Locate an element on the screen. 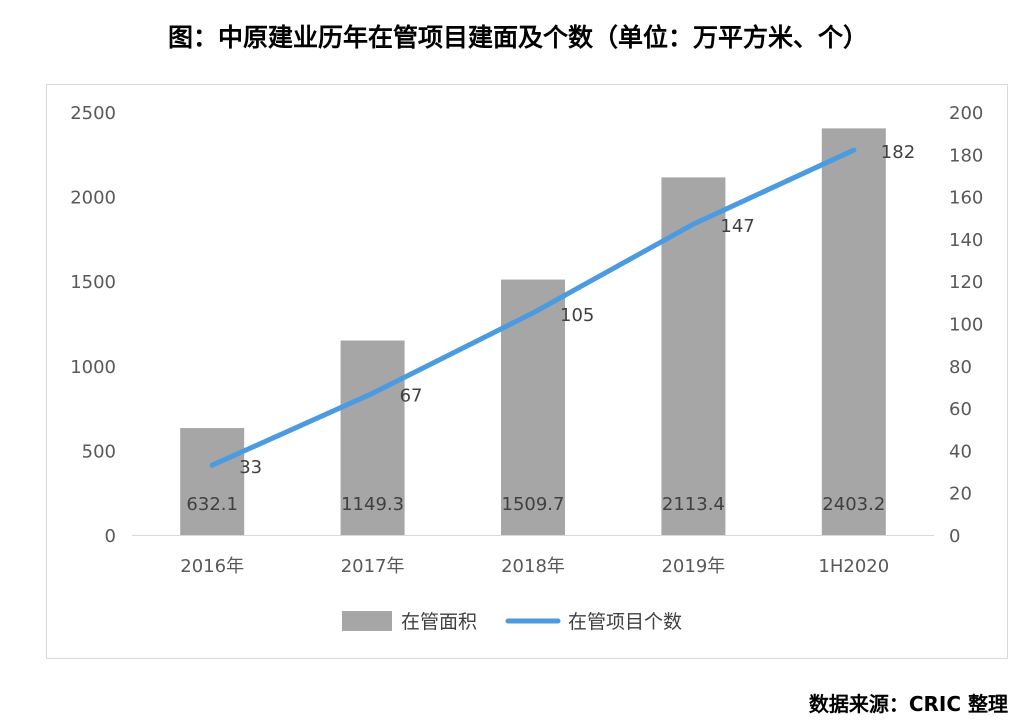 Image resolution: width=1036 pixels, height=728 pixels. line-data-label: 67 is located at coordinates (411, 395).